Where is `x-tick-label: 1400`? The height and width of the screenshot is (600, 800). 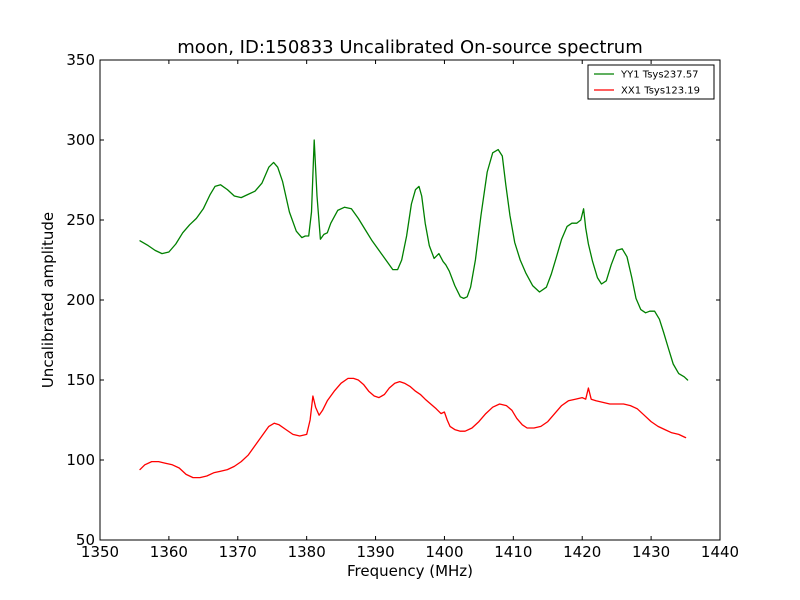 x-tick-label: 1400 is located at coordinates (444, 552).